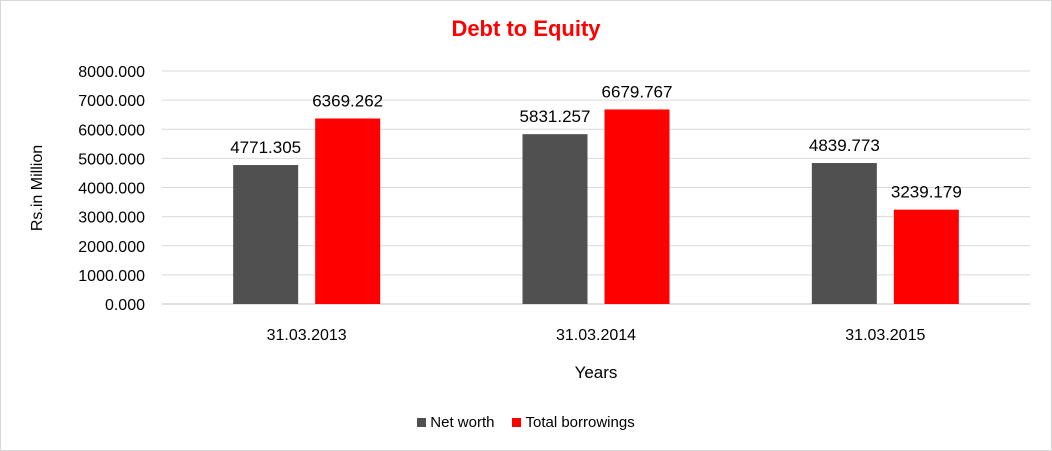 This screenshot has height=451, width=1052. Describe the element at coordinates (596, 335) in the screenshot. I see `x-tick-label: 31.03.2014` at that location.